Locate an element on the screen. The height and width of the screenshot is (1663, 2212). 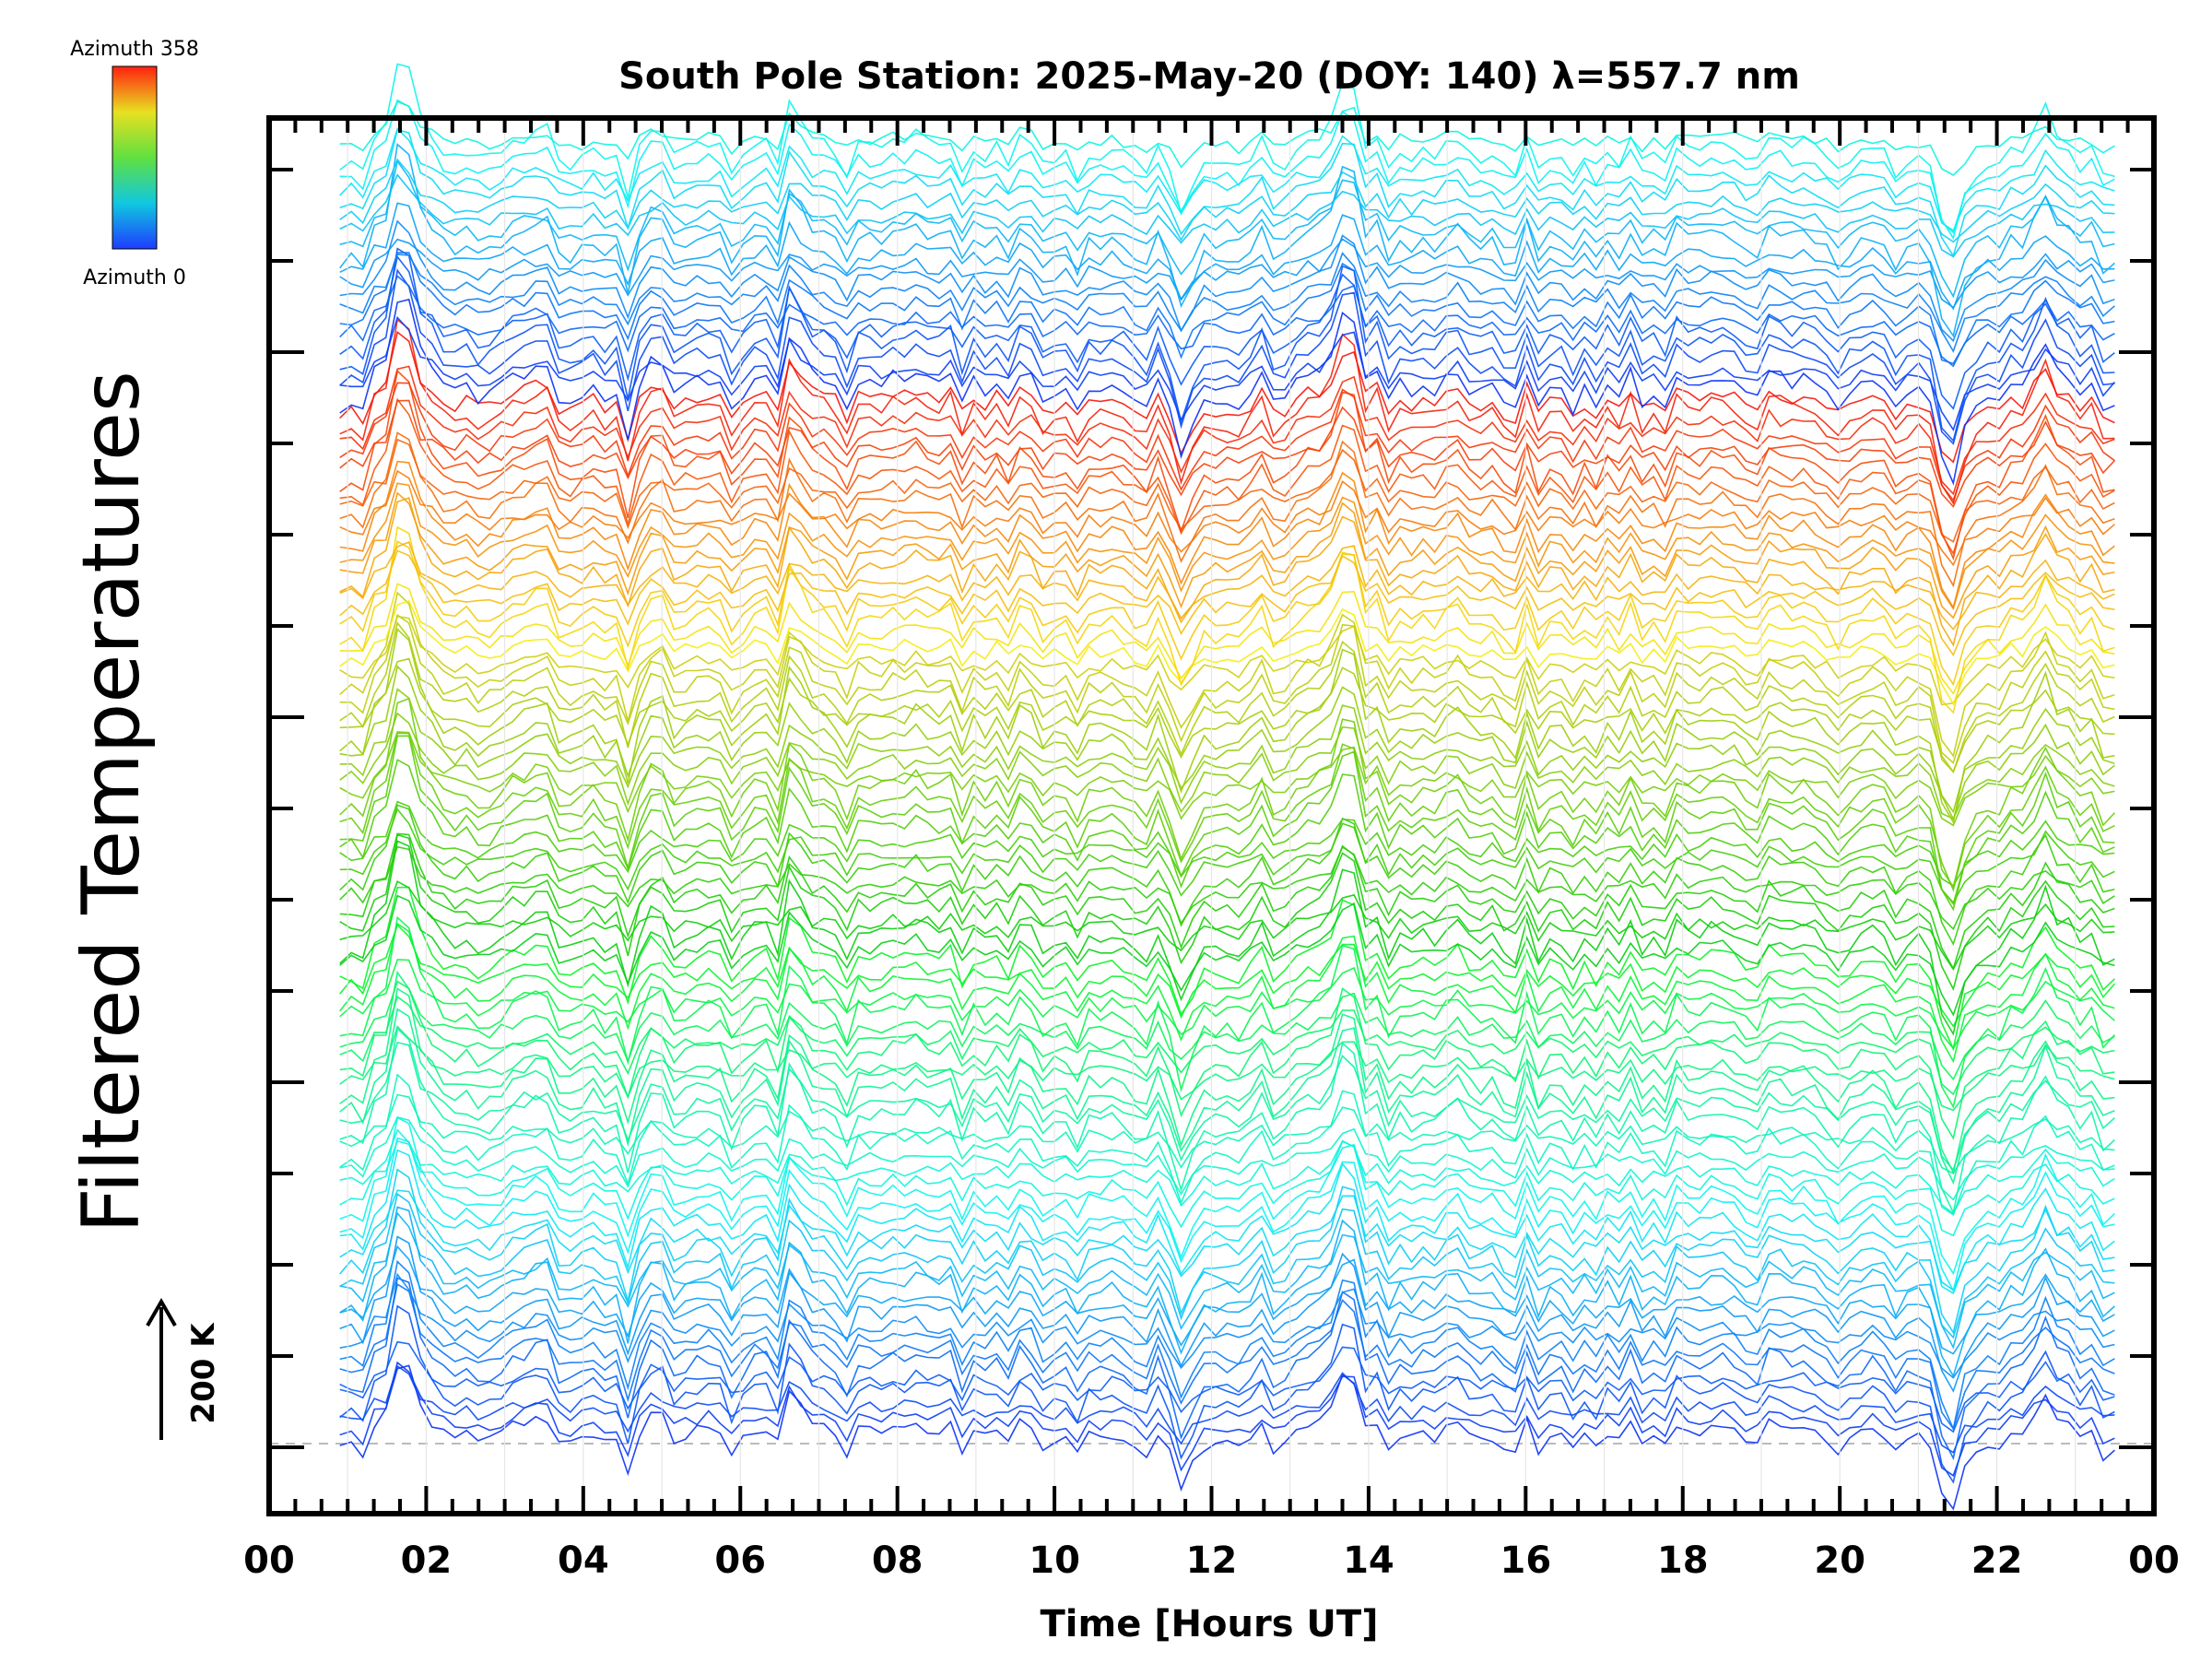
x-tick-label: 02 is located at coordinates (427, 1560).